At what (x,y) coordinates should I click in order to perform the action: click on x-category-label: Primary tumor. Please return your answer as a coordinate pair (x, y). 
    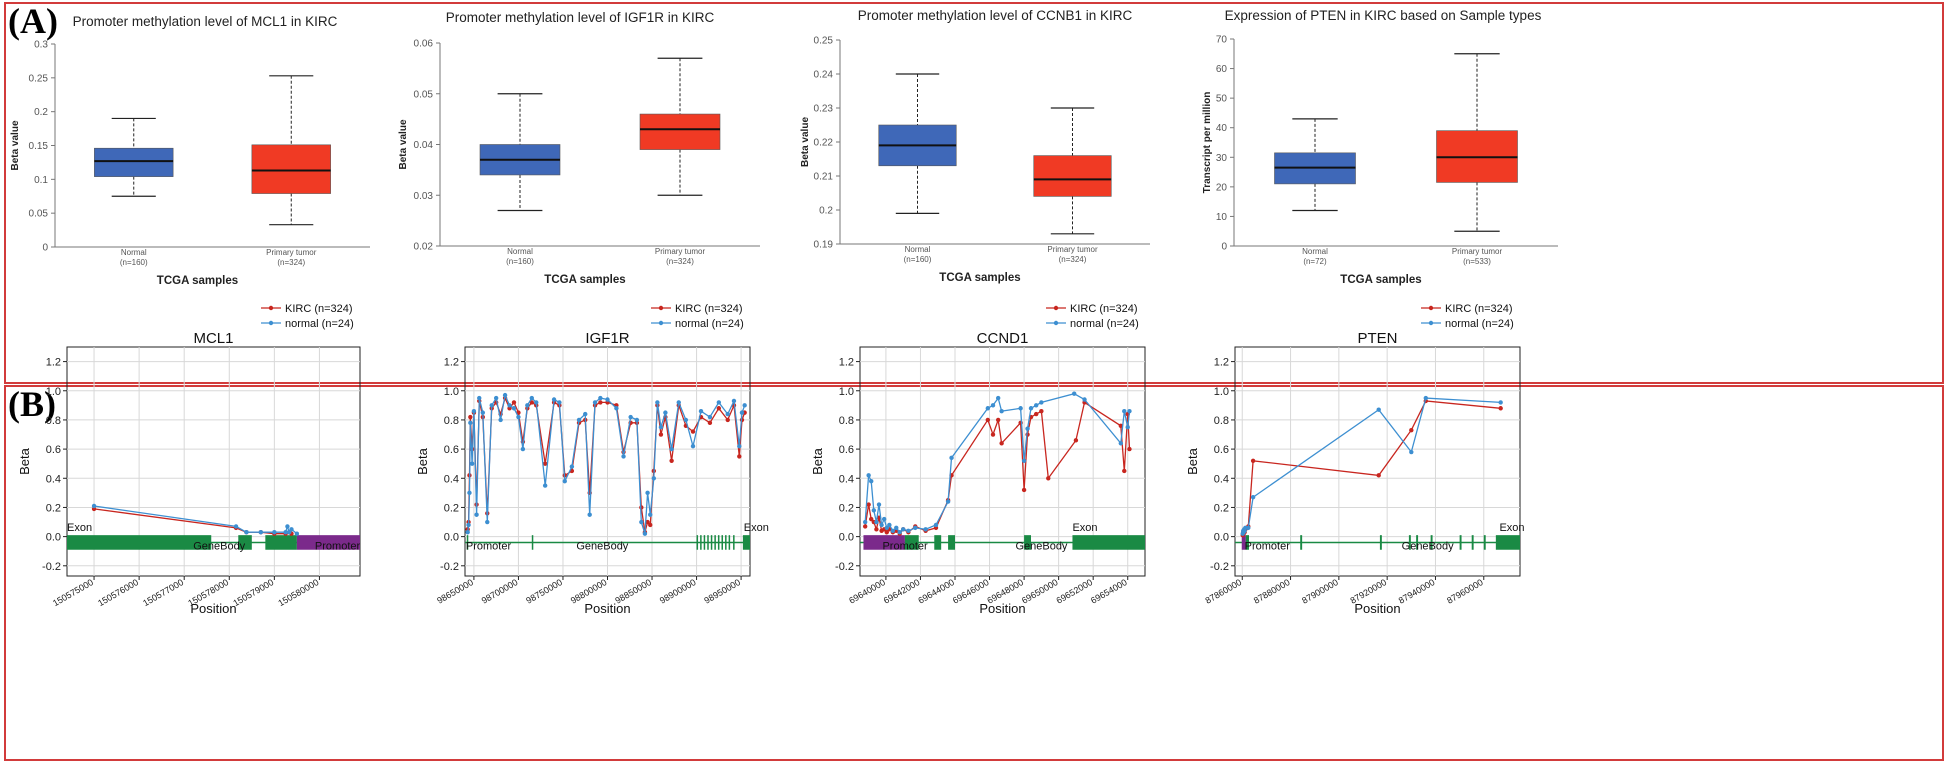
    Looking at the image, I should click on (1477, 251).